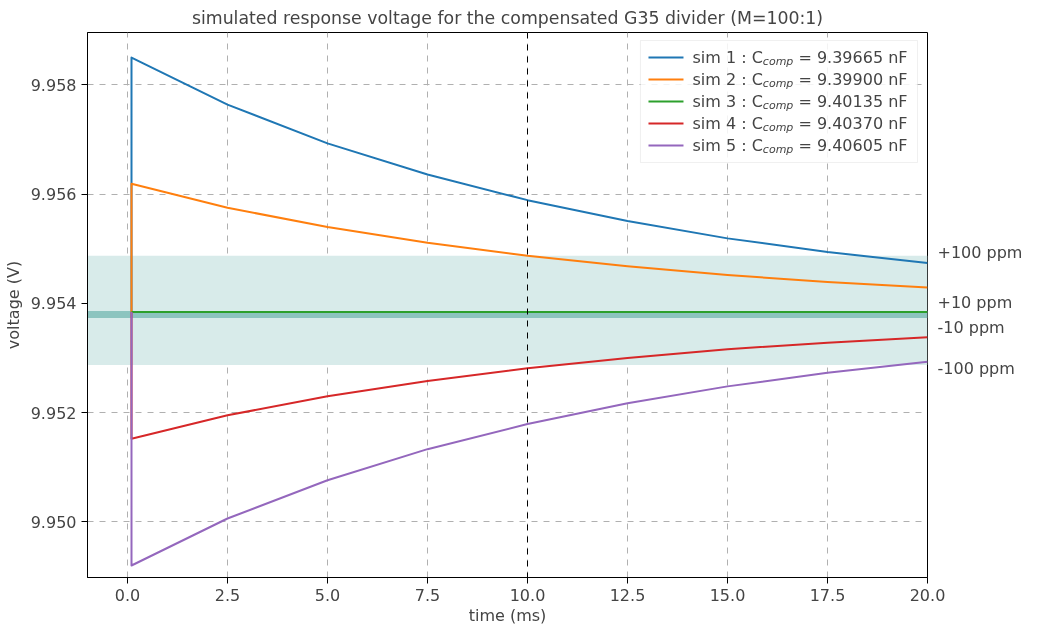 This screenshot has width=1062, height=642. Describe the element at coordinates (53, 85) in the screenshot. I see `y-tick-label: 9.958` at that location.